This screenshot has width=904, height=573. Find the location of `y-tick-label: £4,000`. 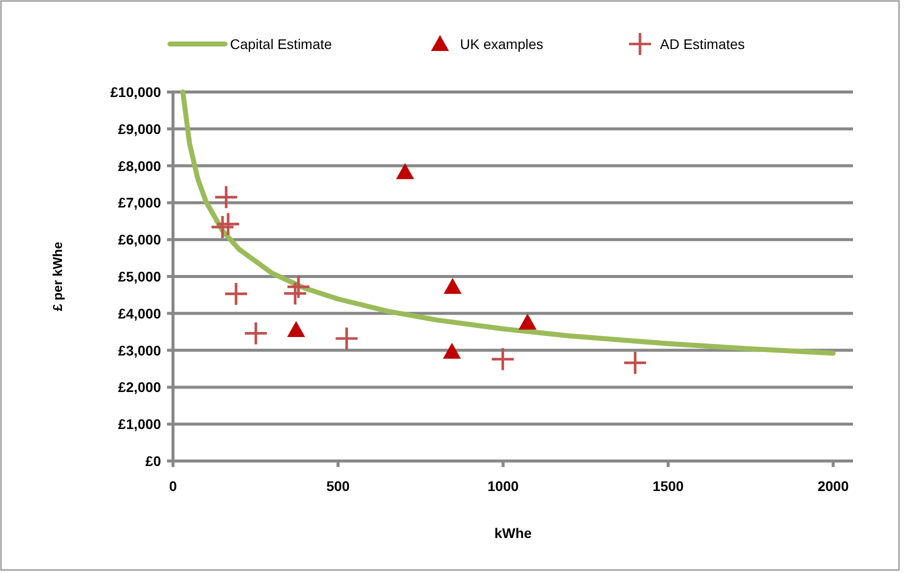

y-tick-label: £4,000 is located at coordinates (140, 313).